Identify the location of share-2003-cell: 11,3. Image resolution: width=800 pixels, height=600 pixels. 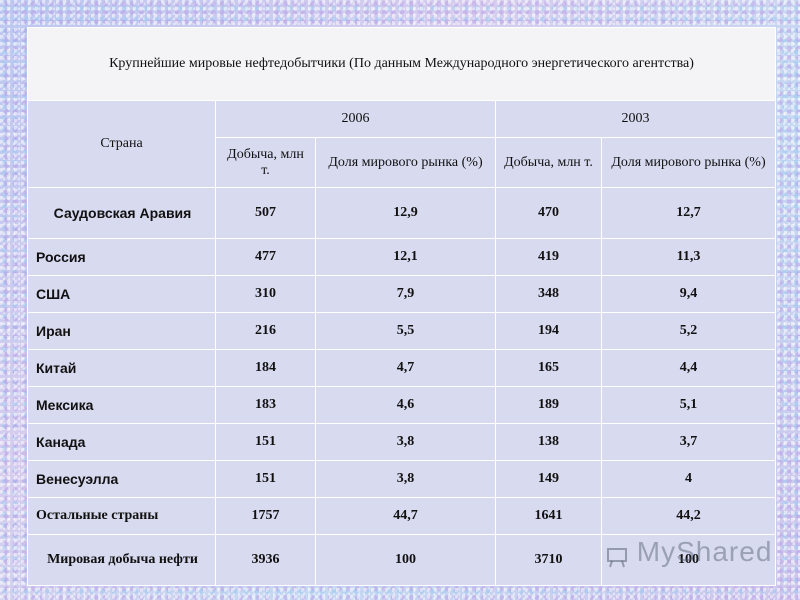
(688, 257).